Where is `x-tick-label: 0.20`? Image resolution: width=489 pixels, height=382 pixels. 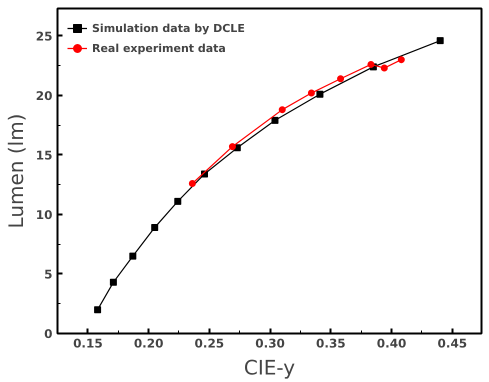 x-tick-label: 0.20 is located at coordinates (149, 343).